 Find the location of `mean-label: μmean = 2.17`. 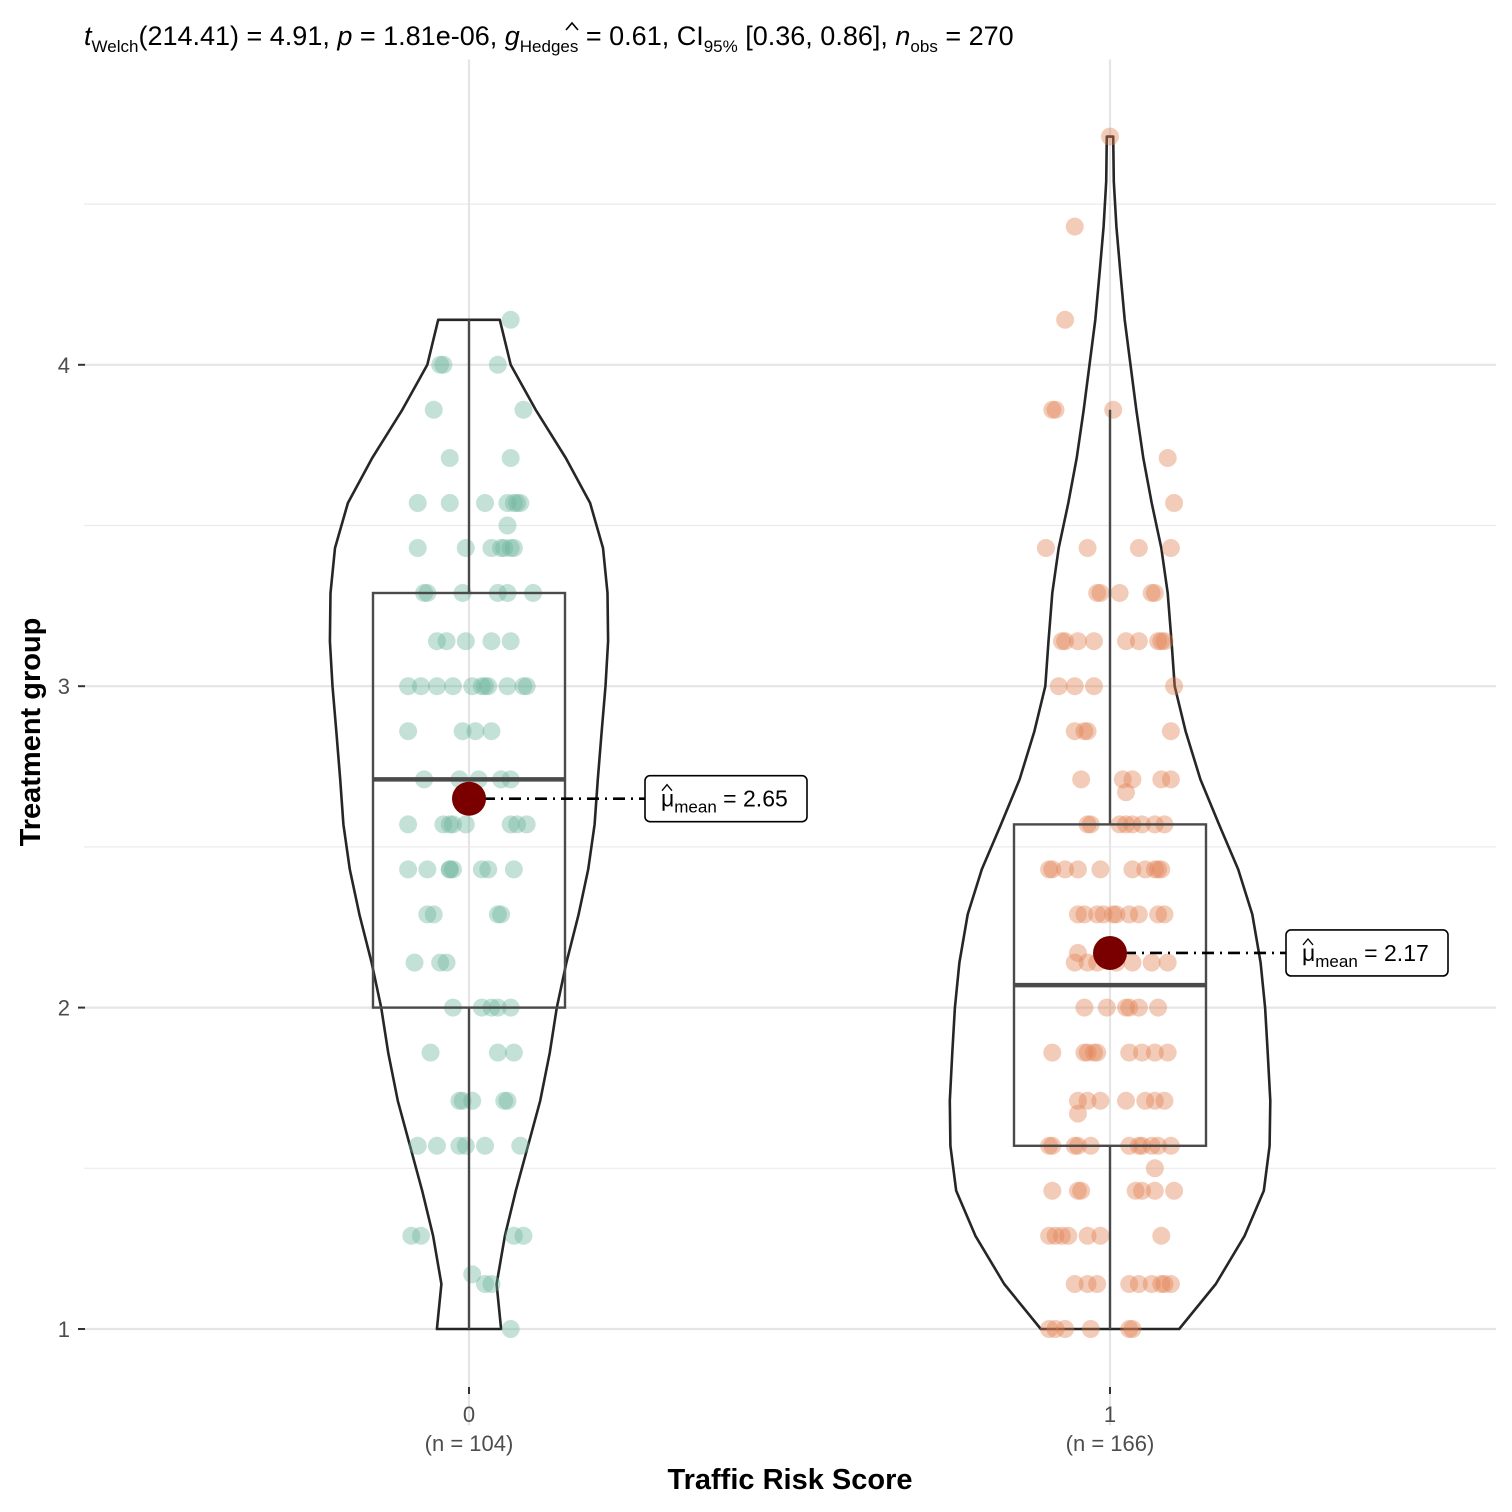

mean-label: μmean = 2.17 is located at coordinates (1365, 955).